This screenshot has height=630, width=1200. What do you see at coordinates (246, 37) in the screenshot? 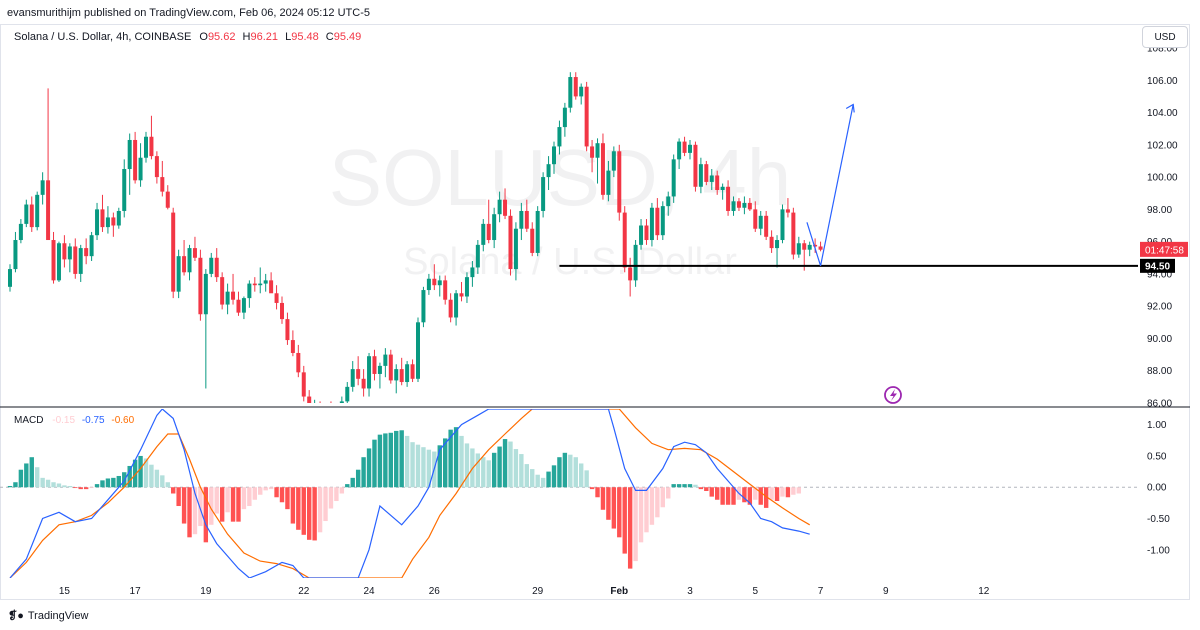
I see `high-label: H` at bounding box center [246, 37].